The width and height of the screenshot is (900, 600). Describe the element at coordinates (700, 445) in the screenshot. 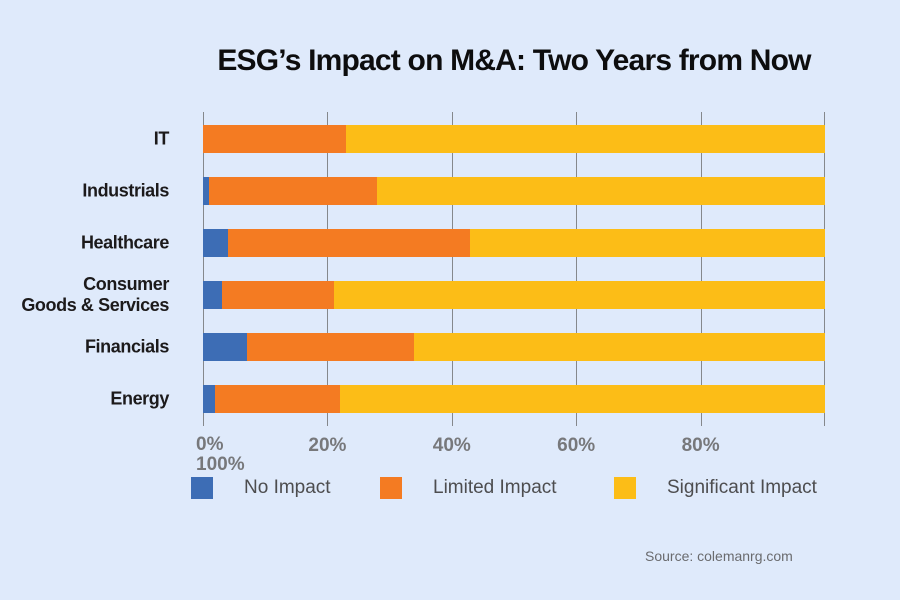

I see `axis-tick-label: 80%` at that location.